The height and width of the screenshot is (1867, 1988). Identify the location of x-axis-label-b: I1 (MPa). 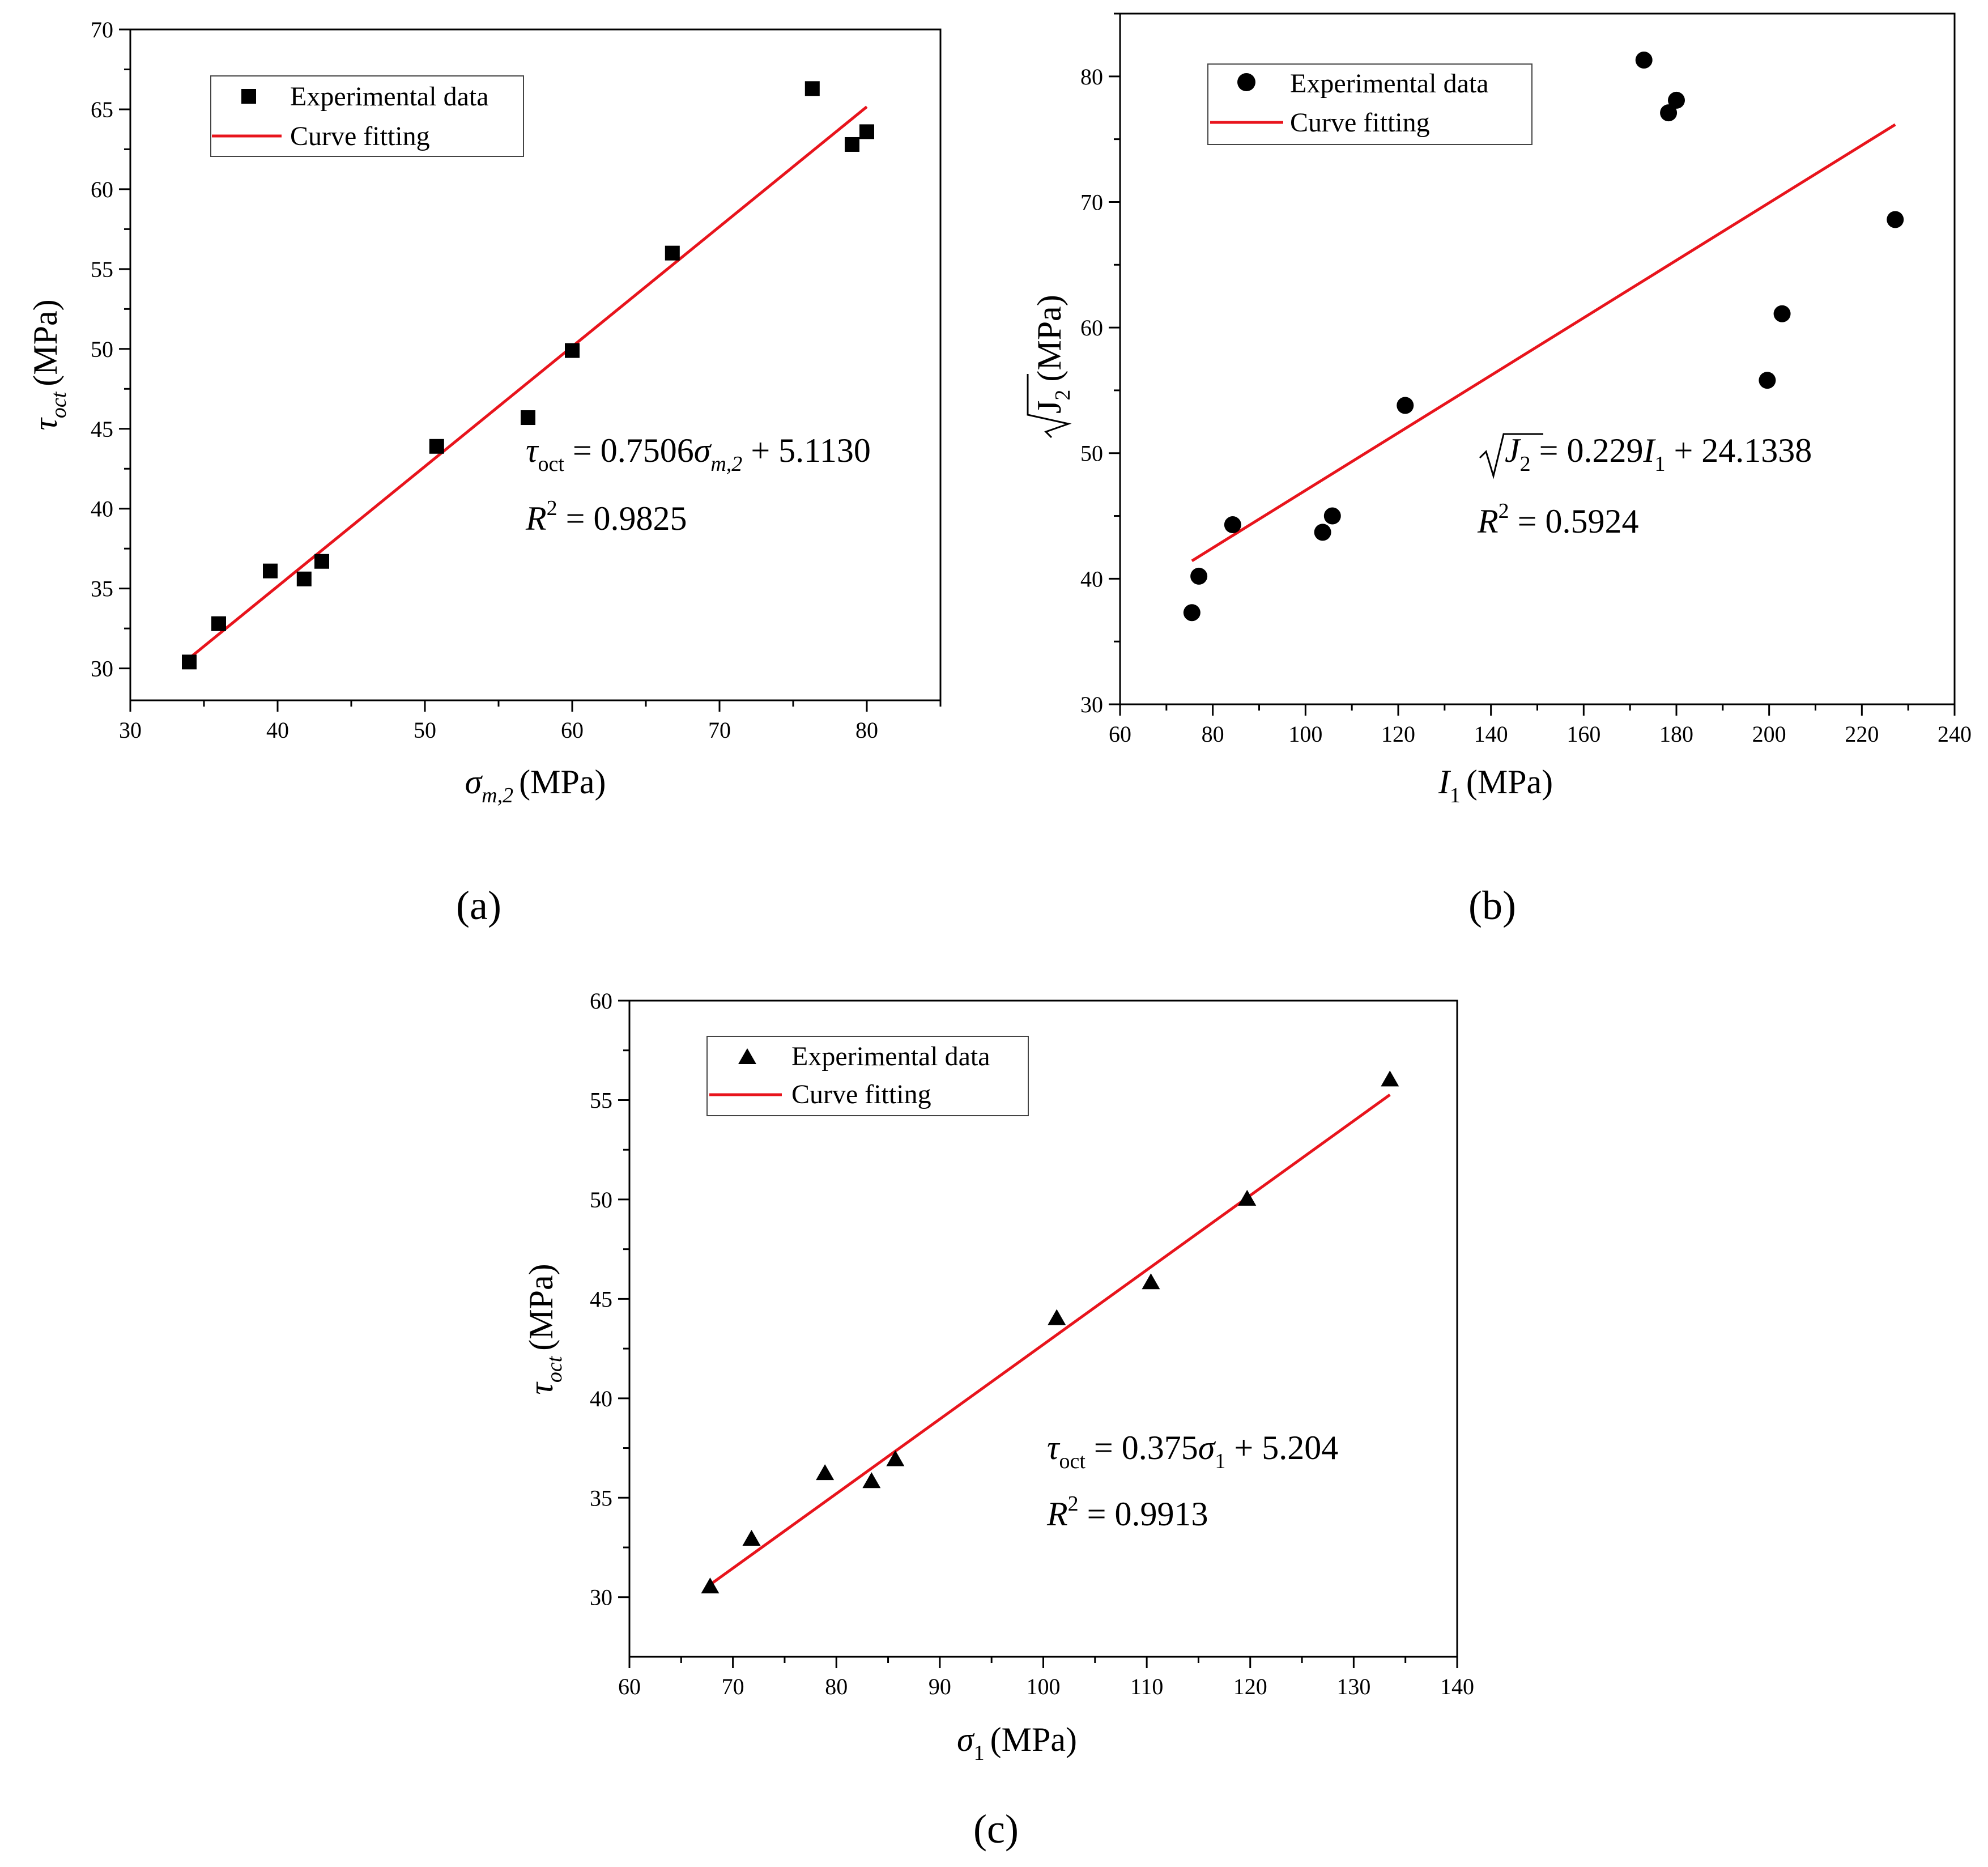
(1495, 785).